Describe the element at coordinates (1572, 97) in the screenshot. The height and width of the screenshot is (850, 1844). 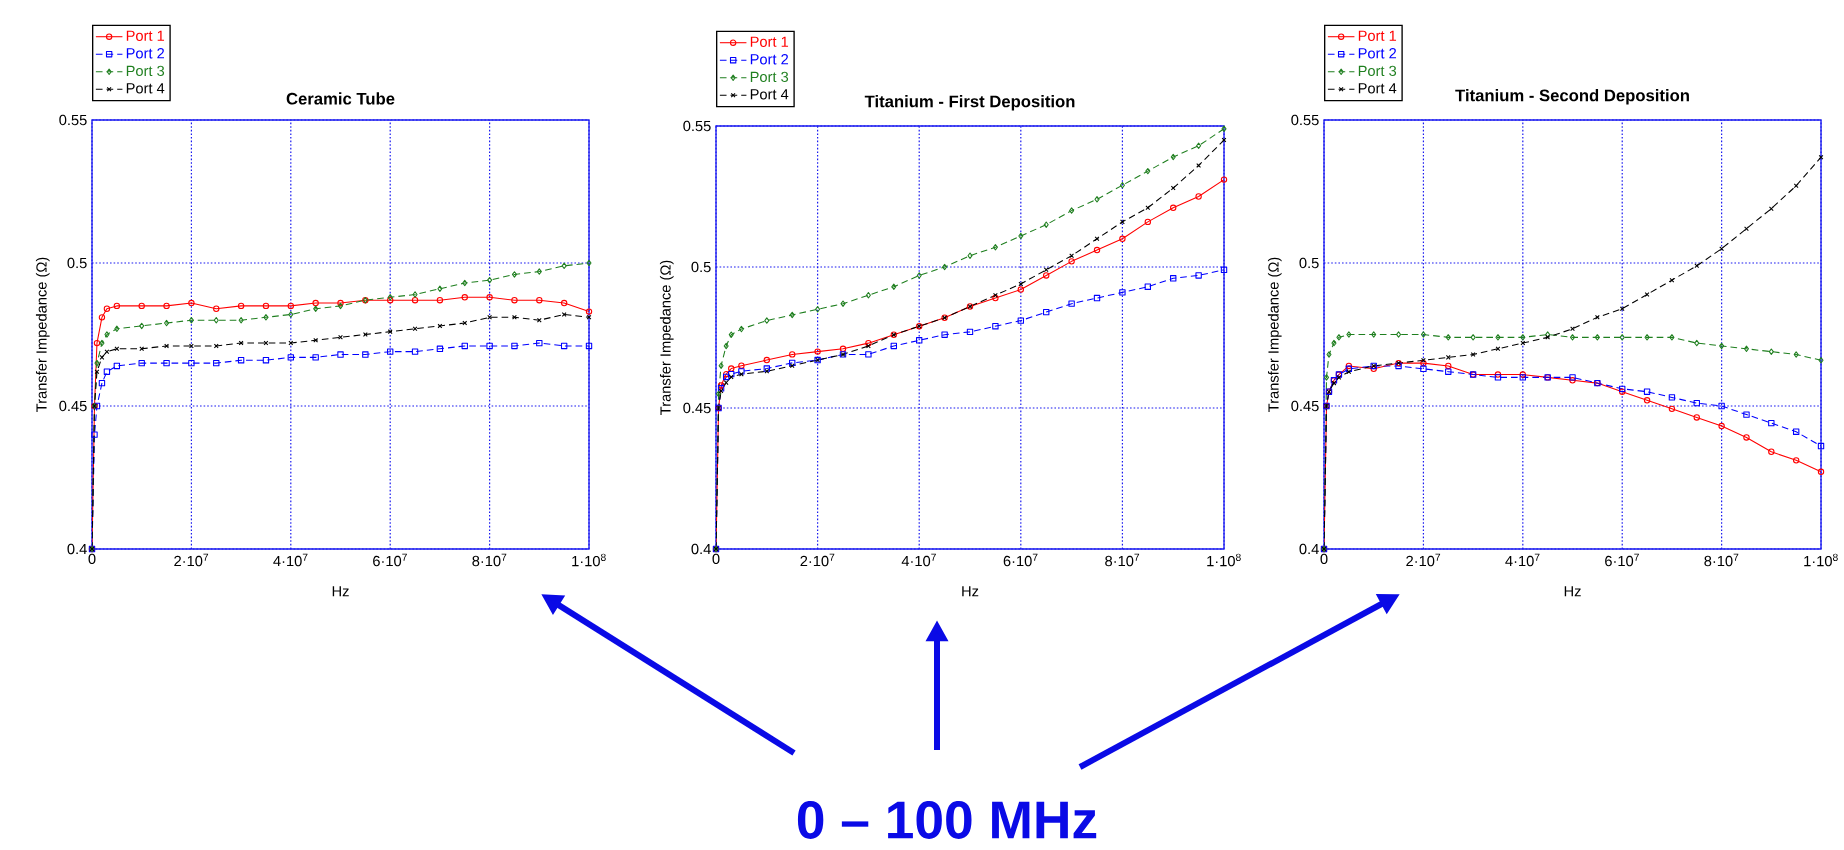
I see `chart-title: Titanium - Second Deposition` at that location.